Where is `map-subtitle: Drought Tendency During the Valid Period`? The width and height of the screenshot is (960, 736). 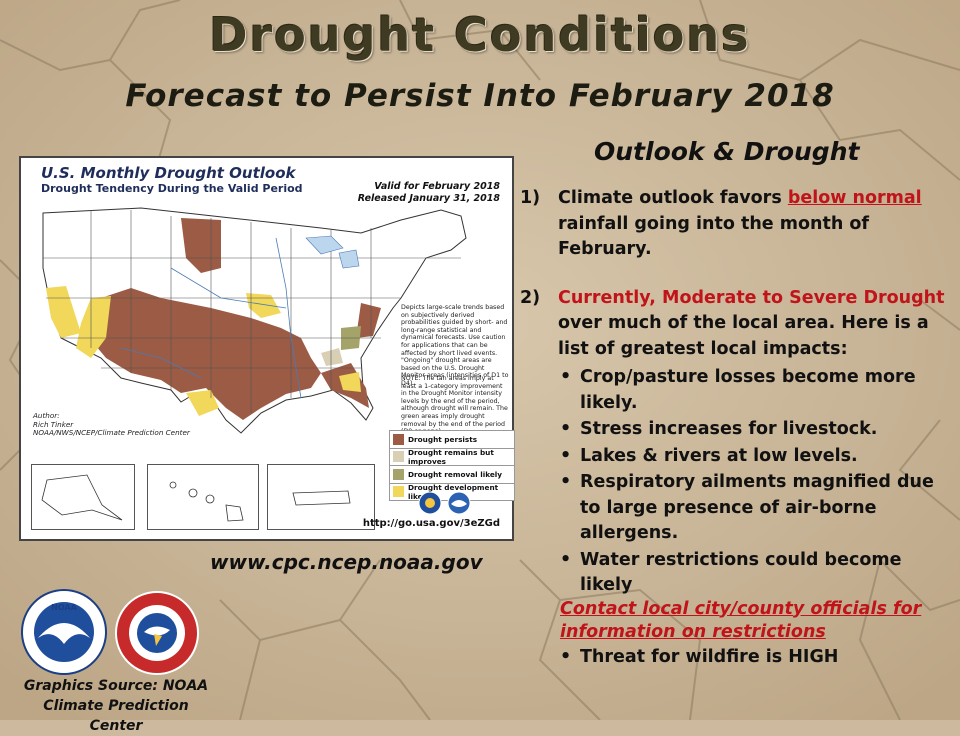
map-subtitle: Drought Tendency During the Valid Period is located at coordinates (172, 188).